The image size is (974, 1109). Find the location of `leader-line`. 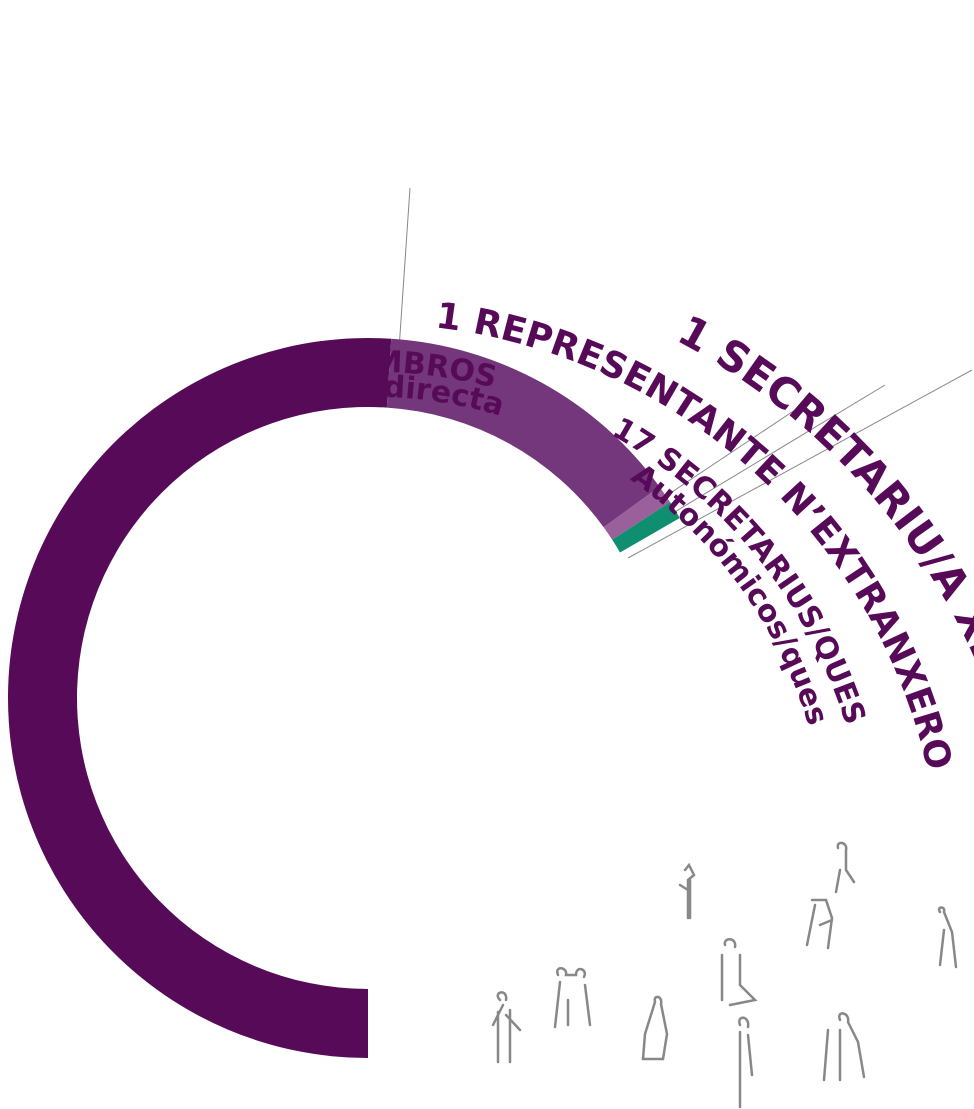

leader-line is located at coordinates (800, 464).